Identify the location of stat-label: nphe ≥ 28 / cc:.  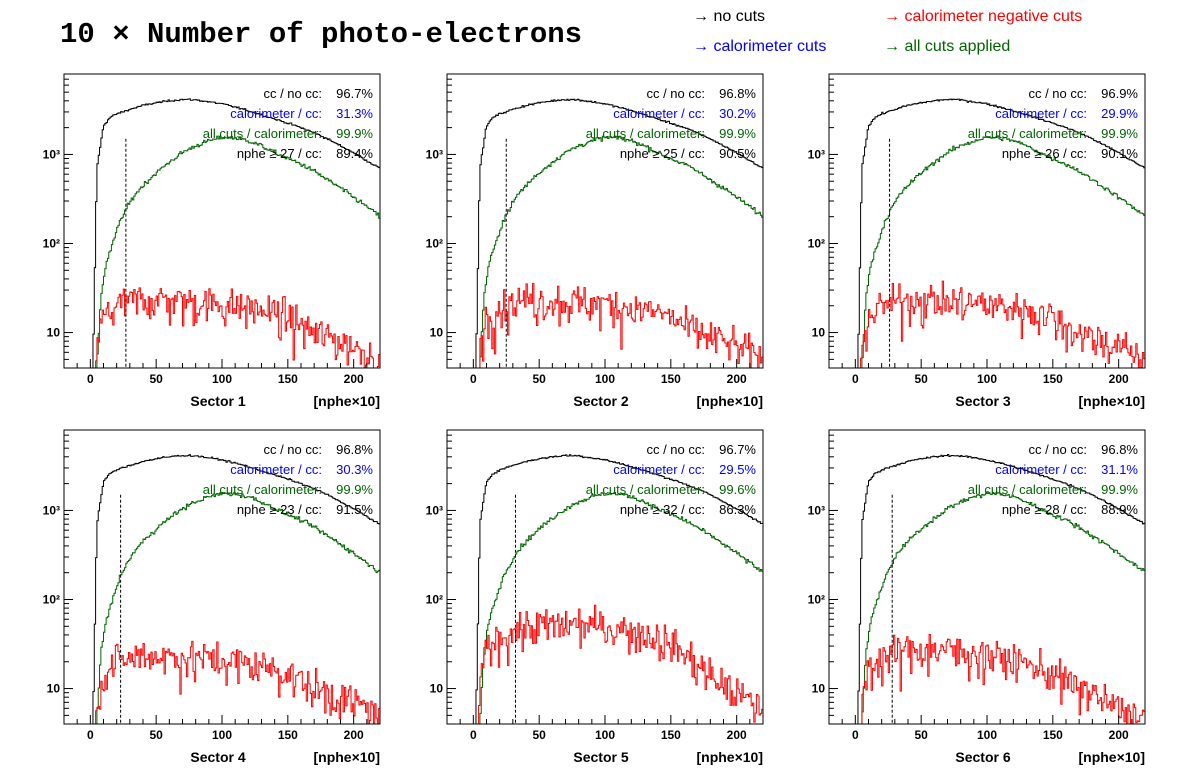
(1044, 509).